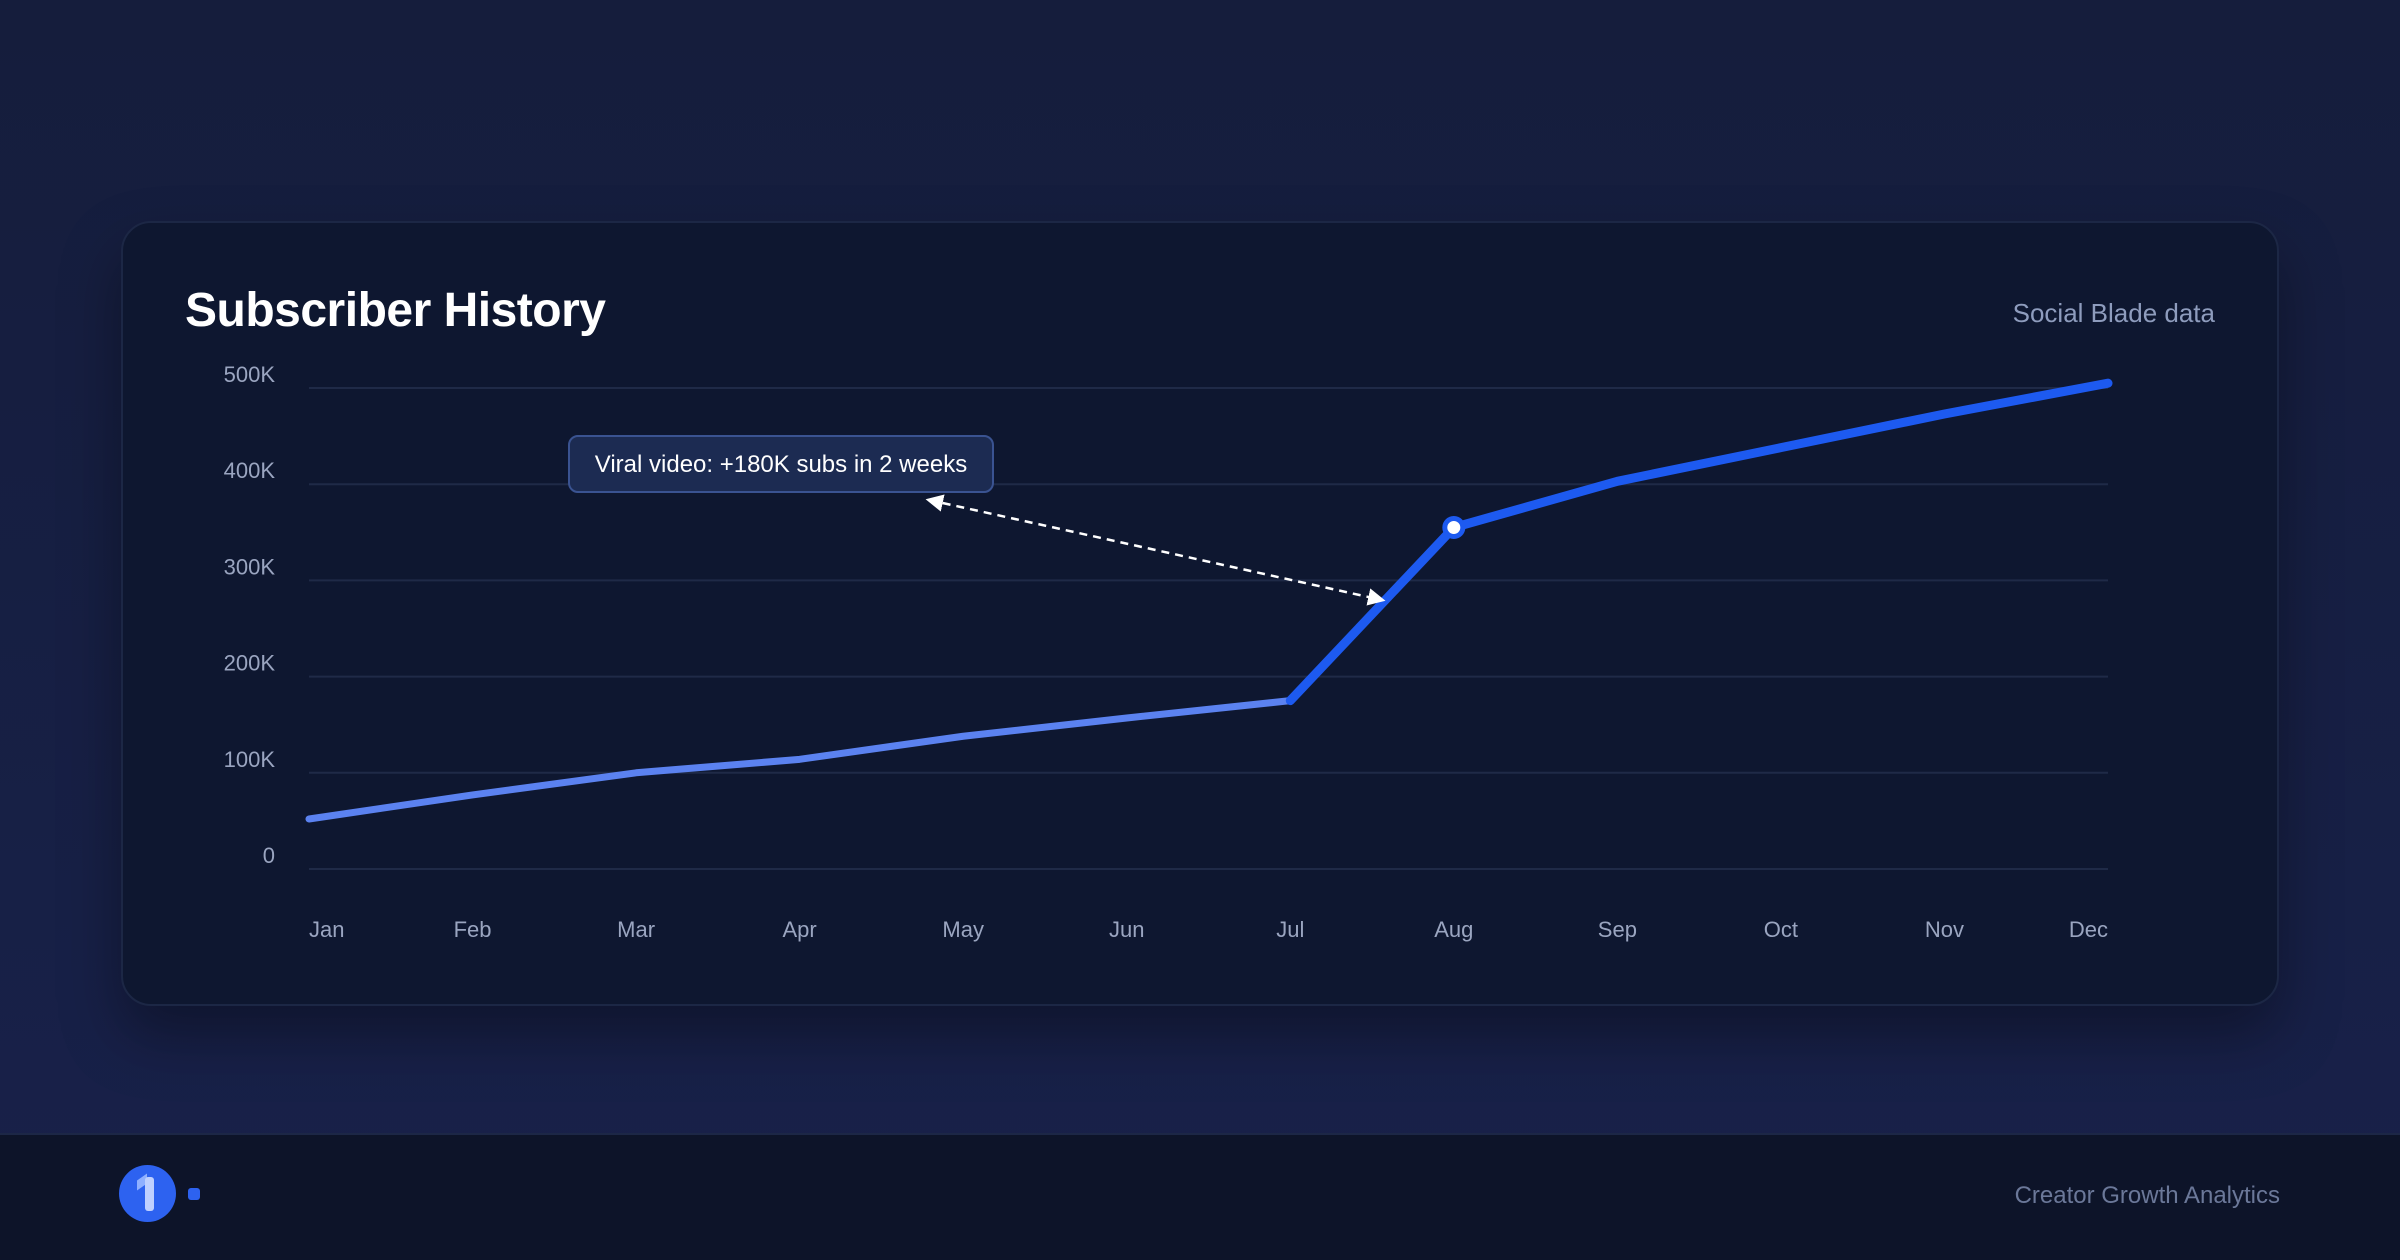  What do you see at coordinates (2113, 313) in the screenshot?
I see `data-source-label: Social Blade data` at bounding box center [2113, 313].